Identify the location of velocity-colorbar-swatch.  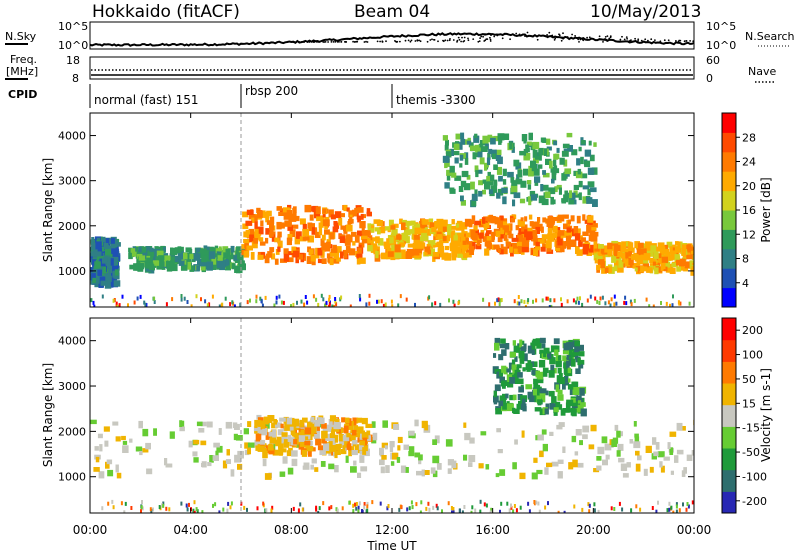
(729, 415).